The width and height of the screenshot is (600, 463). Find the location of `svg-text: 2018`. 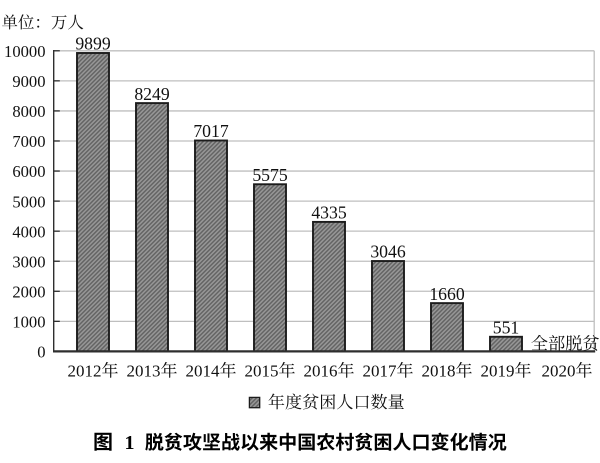

svg-text: 2018 is located at coordinates (439, 370).